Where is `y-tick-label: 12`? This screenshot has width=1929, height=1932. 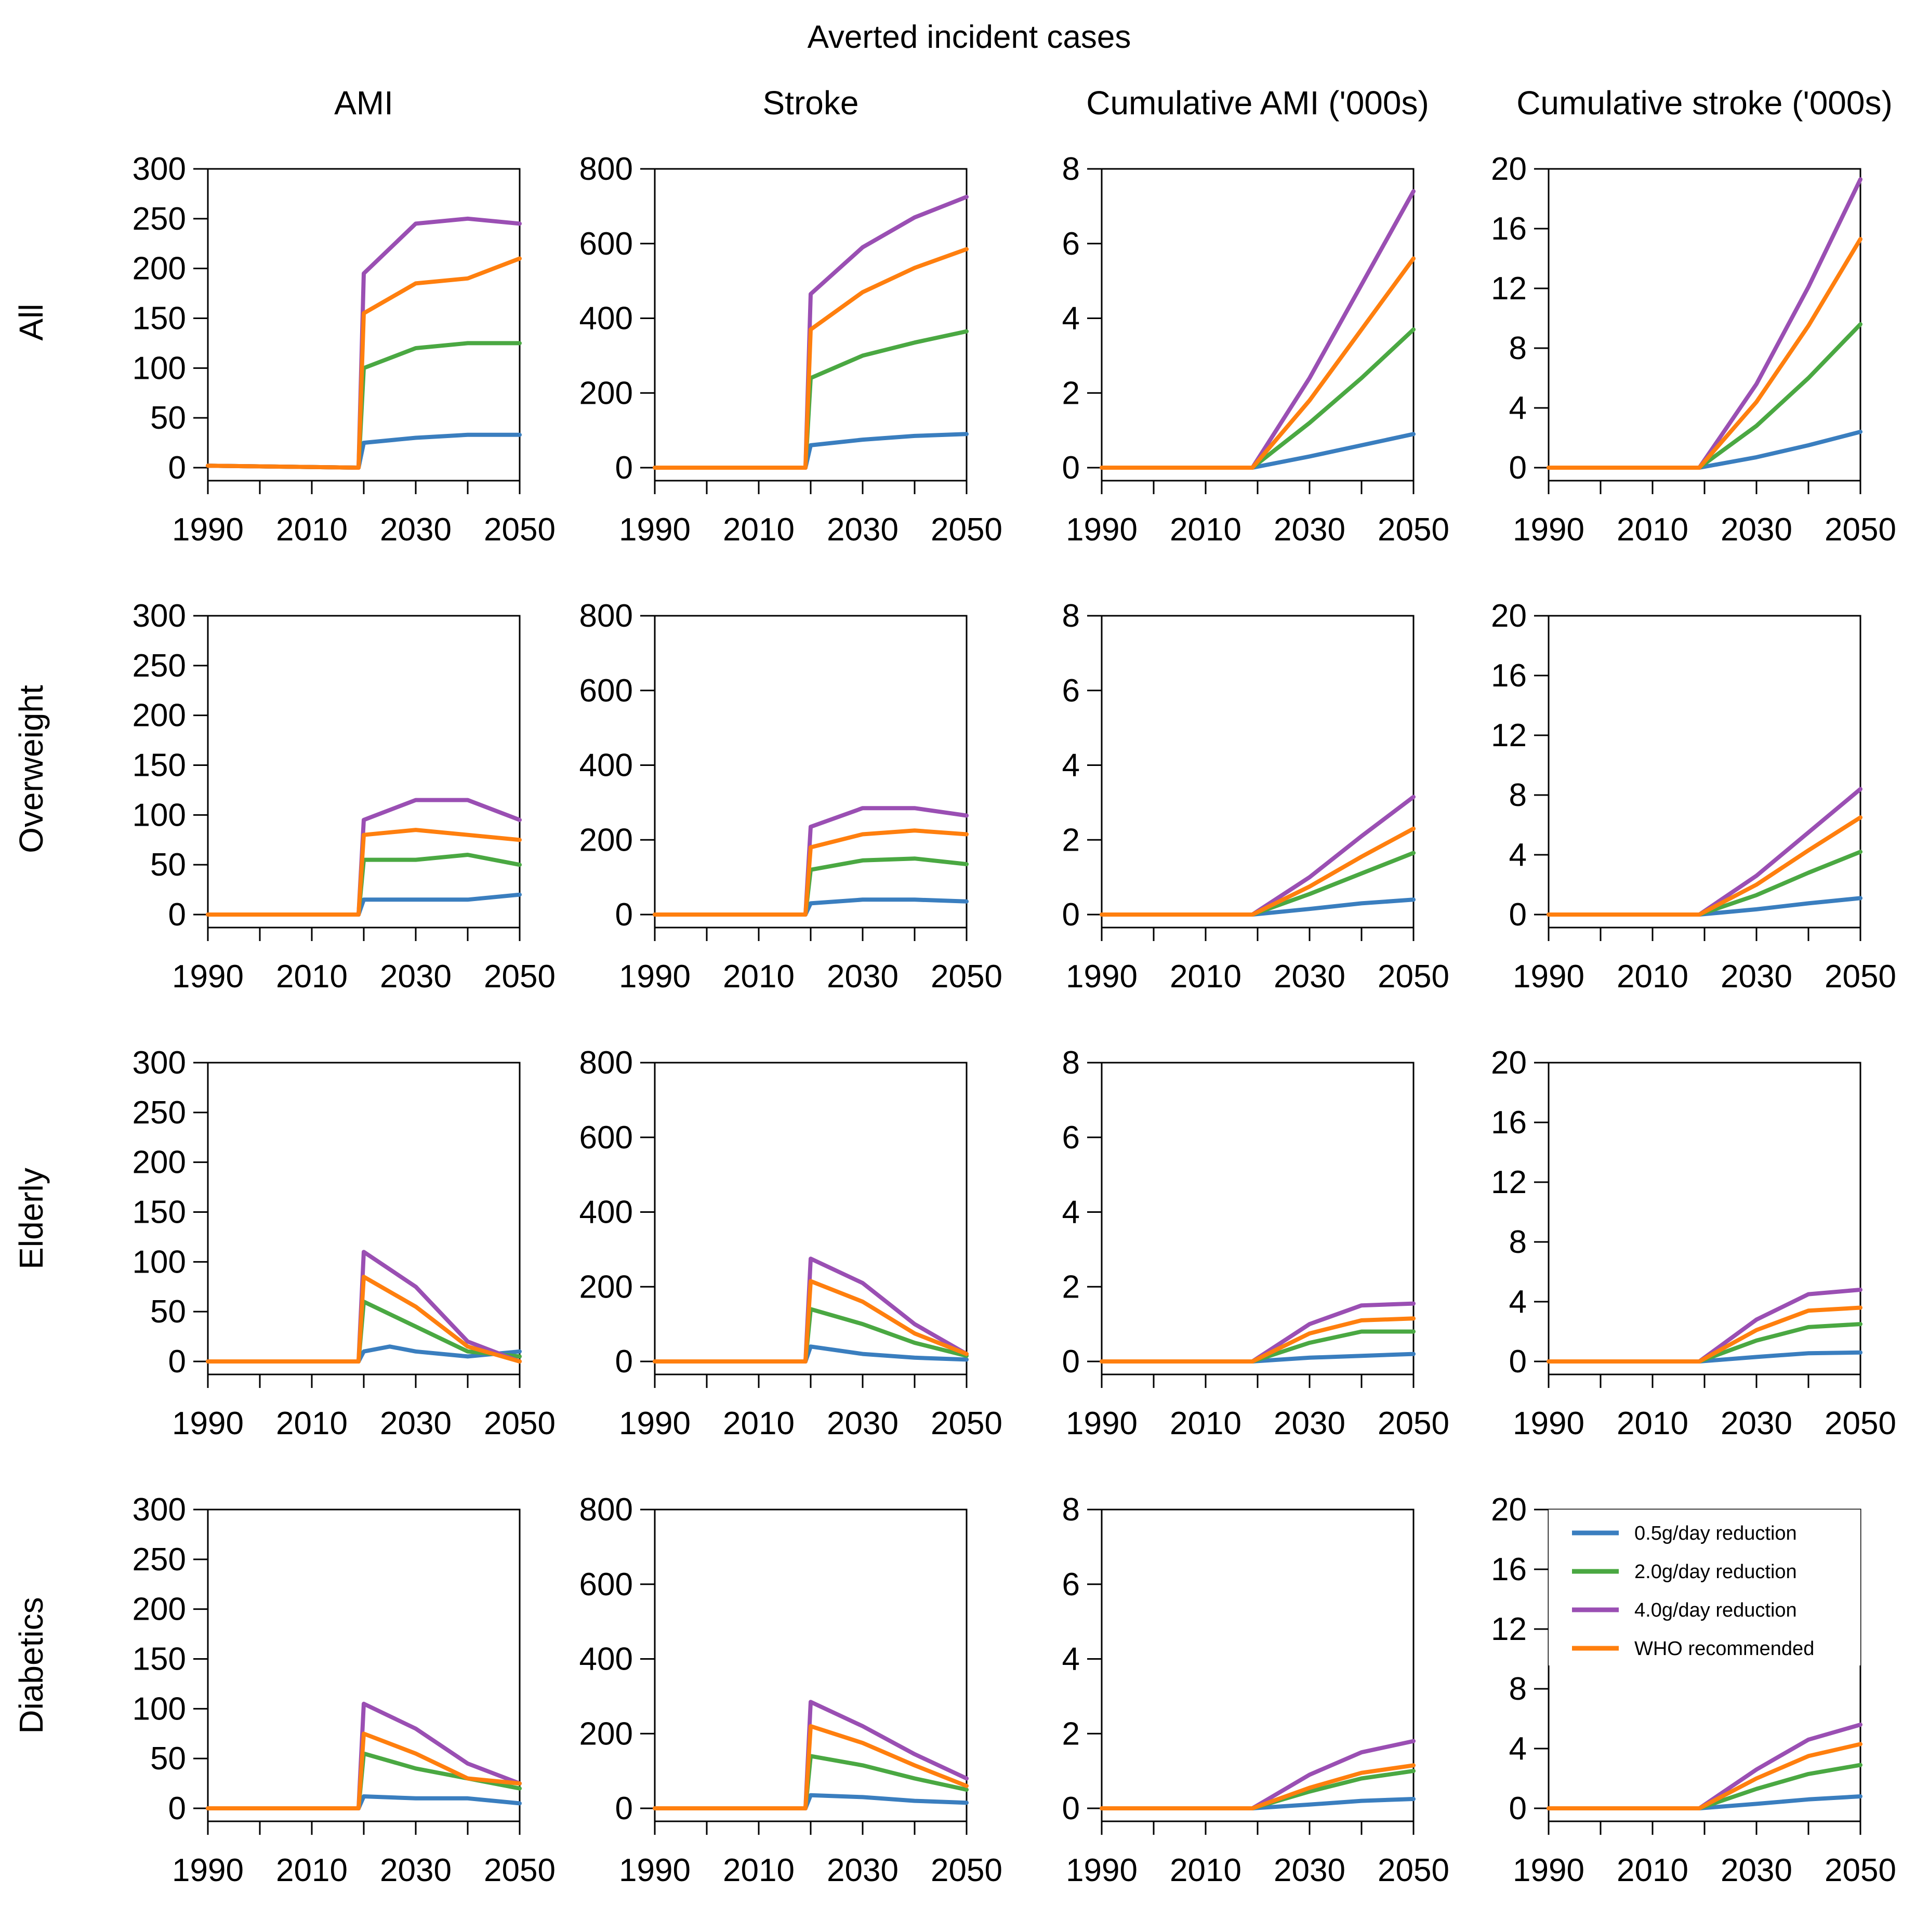 y-tick-label: 12 is located at coordinates (1509, 1629).